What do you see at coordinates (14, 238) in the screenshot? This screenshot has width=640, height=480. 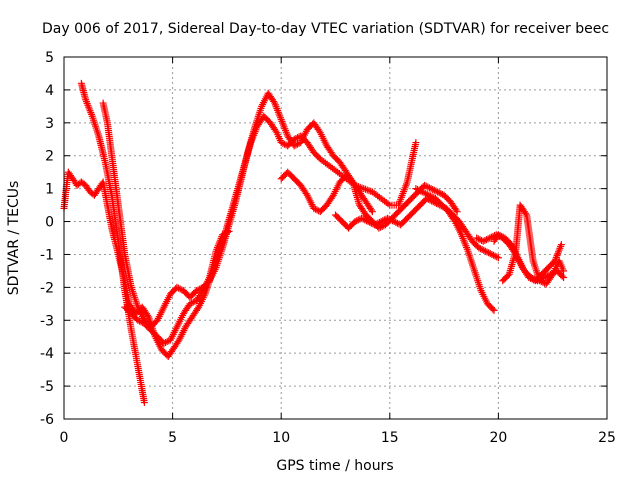 I see `y-axis-label: SDTVAR / TECUs` at bounding box center [14, 238].